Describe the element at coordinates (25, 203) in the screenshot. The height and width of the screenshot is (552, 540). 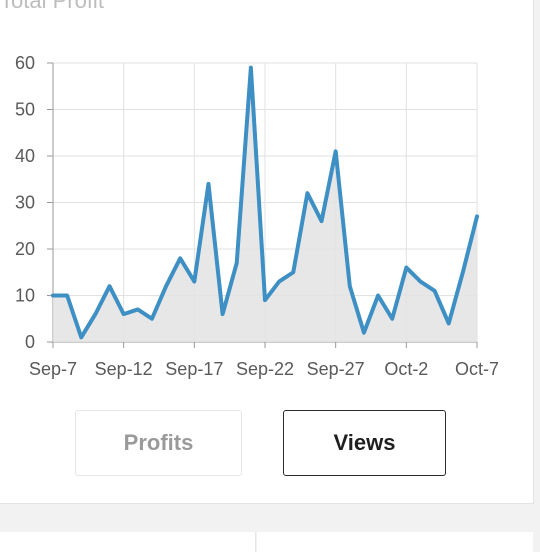
I see `y-tick-label: 30` at that location.